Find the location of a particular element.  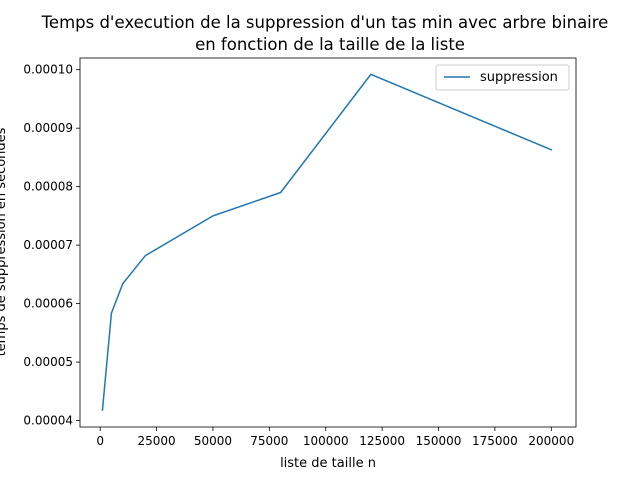

y-tick-label: 0.00006 is located at coordinates (48, 304).